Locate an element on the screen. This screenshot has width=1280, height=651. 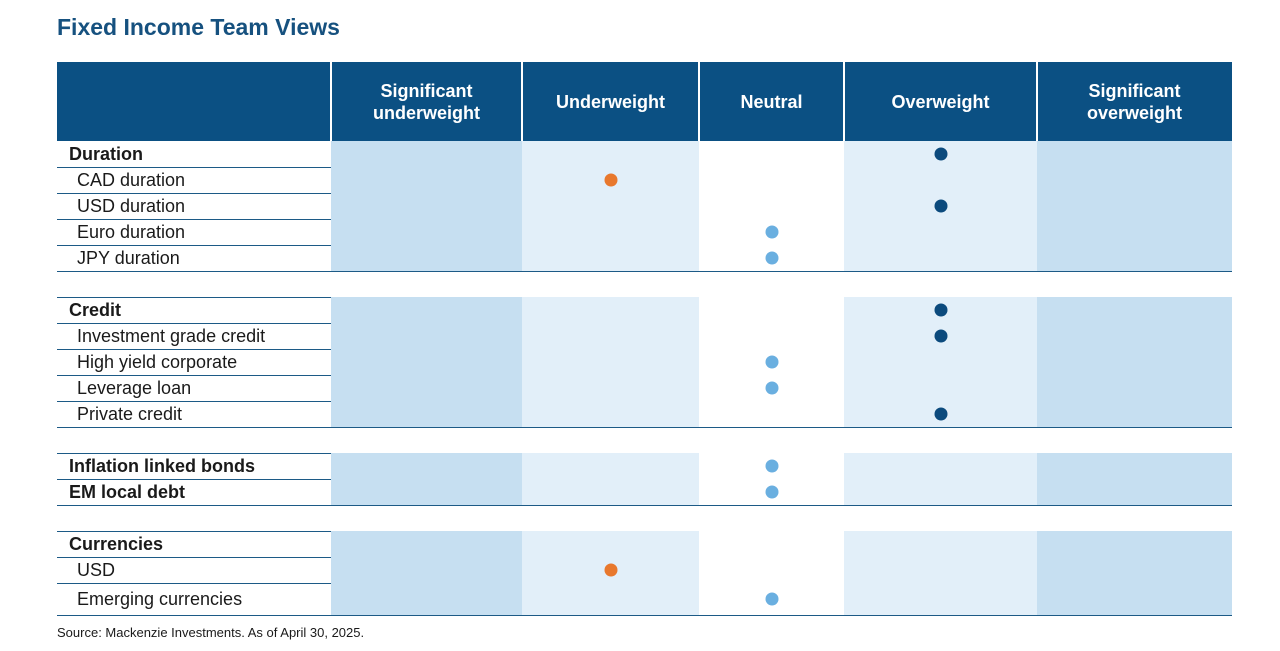
column-header: Neutral is located at coordinates (771, 101).